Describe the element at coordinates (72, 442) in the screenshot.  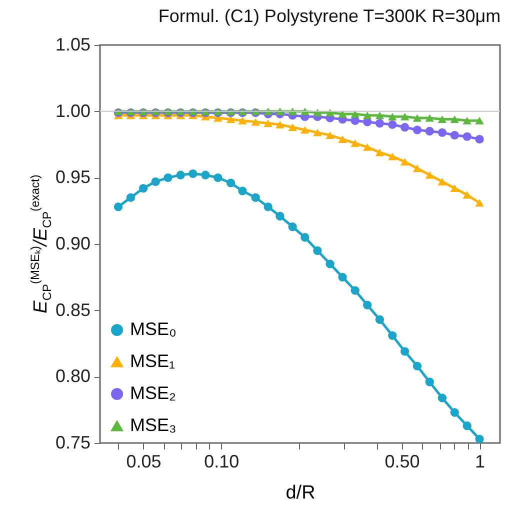
I see `y-tick-label: 0.75` at that location.